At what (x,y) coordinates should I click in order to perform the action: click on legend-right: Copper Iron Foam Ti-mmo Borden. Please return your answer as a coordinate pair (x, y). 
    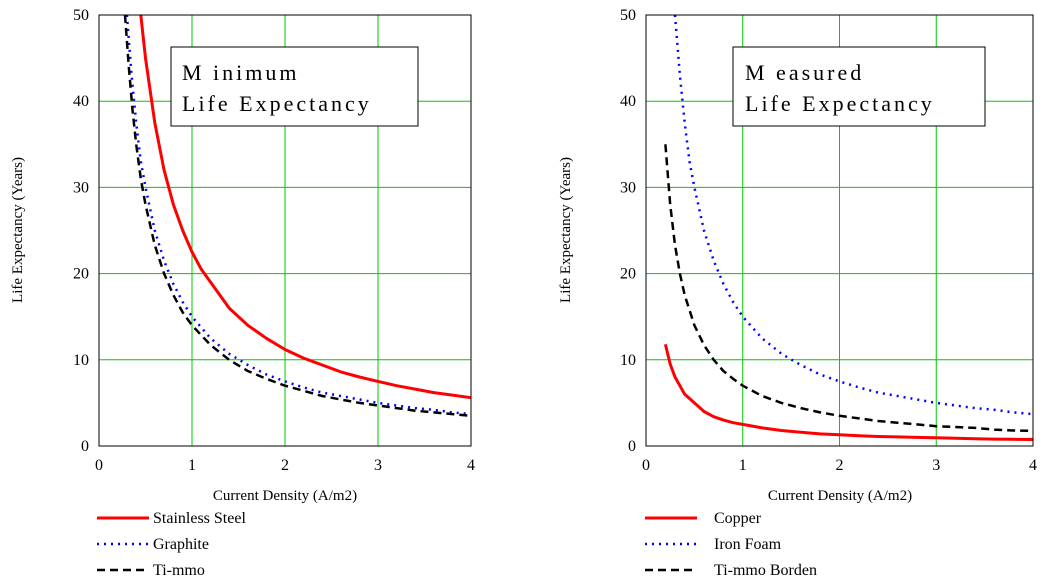
    Looking at the image, I should click on (731, 544).